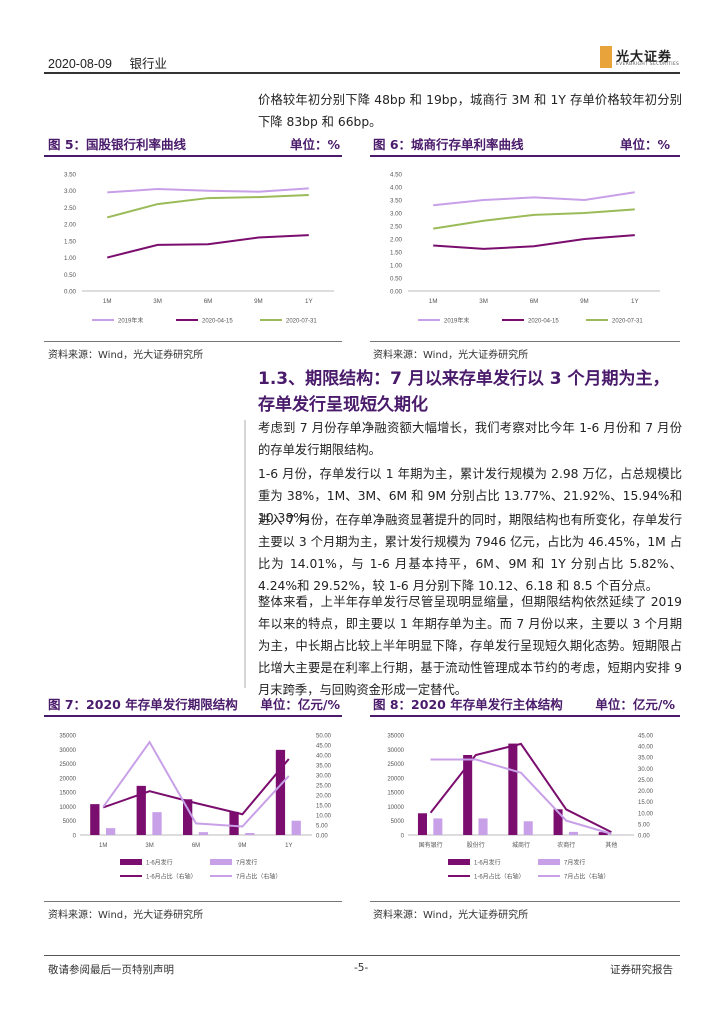  What do you see at coordinates (114, 62) in the screenshot?
I see `header-meta: 2020-08-09 银行业` at bounding box center [114, 62].